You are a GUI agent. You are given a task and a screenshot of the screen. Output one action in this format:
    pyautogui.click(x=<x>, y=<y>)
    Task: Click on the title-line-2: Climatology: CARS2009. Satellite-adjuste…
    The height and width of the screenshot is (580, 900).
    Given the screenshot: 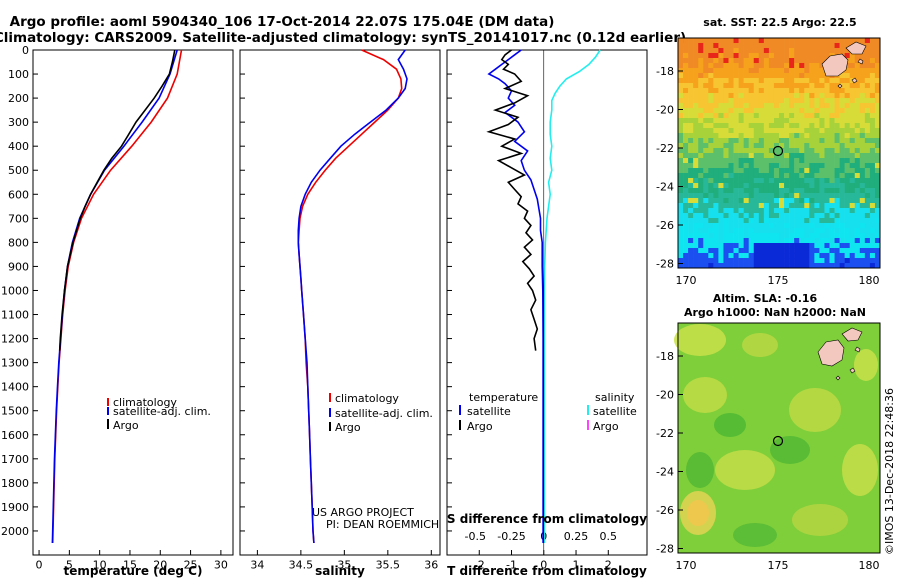 What is the action you would take?
    pyautogui.click(x=343, y=38)
    